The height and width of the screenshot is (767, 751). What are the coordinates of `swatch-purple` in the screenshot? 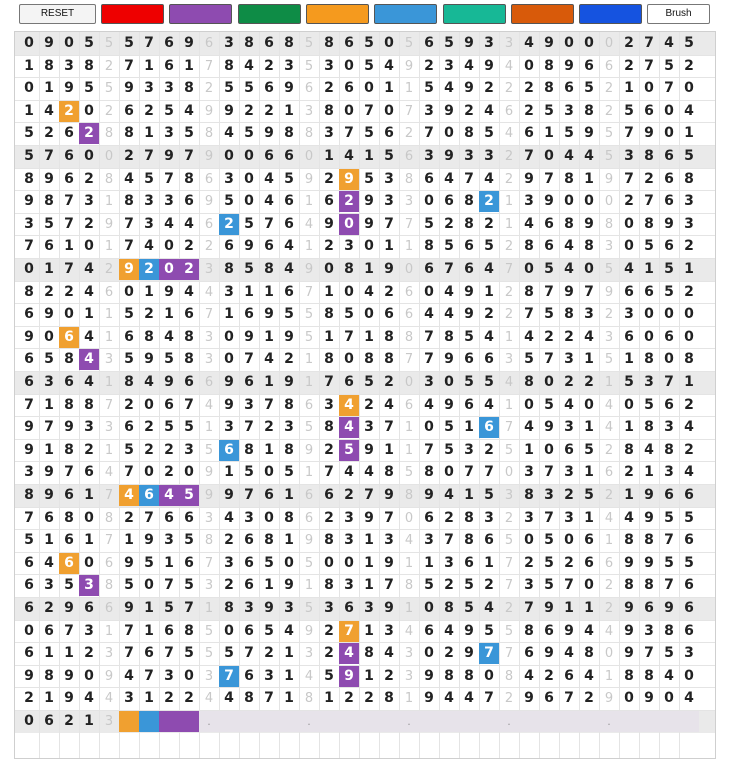 It's located at (201, 14).